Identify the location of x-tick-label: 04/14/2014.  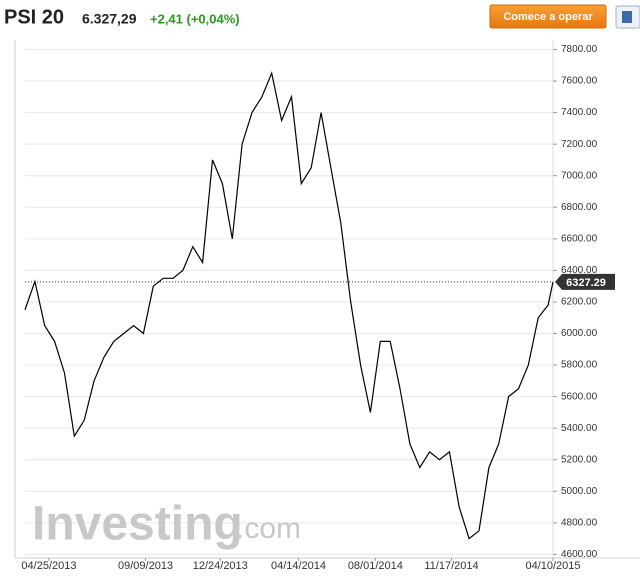
(298, 566).